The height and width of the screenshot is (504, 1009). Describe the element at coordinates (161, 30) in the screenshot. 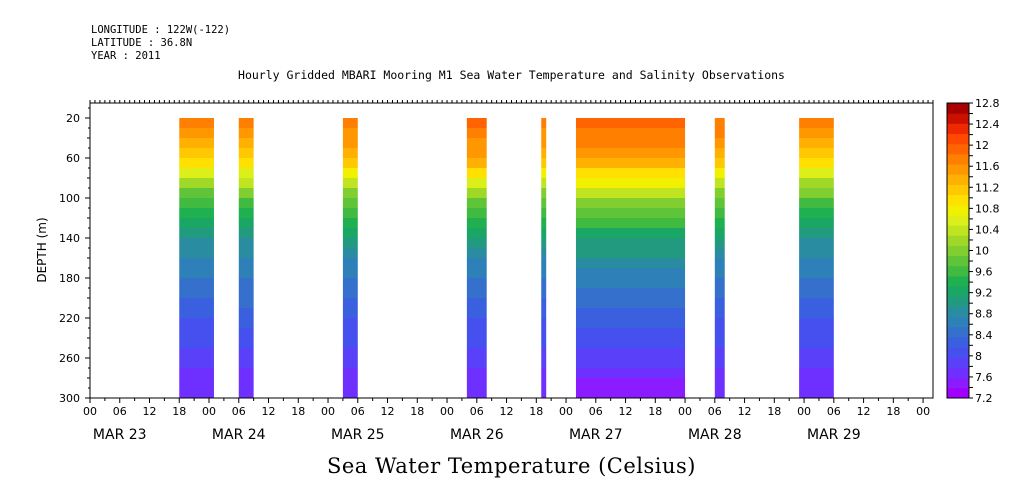

I see `longitude-label: LONGITUDE : 122W(-122)` at that location.